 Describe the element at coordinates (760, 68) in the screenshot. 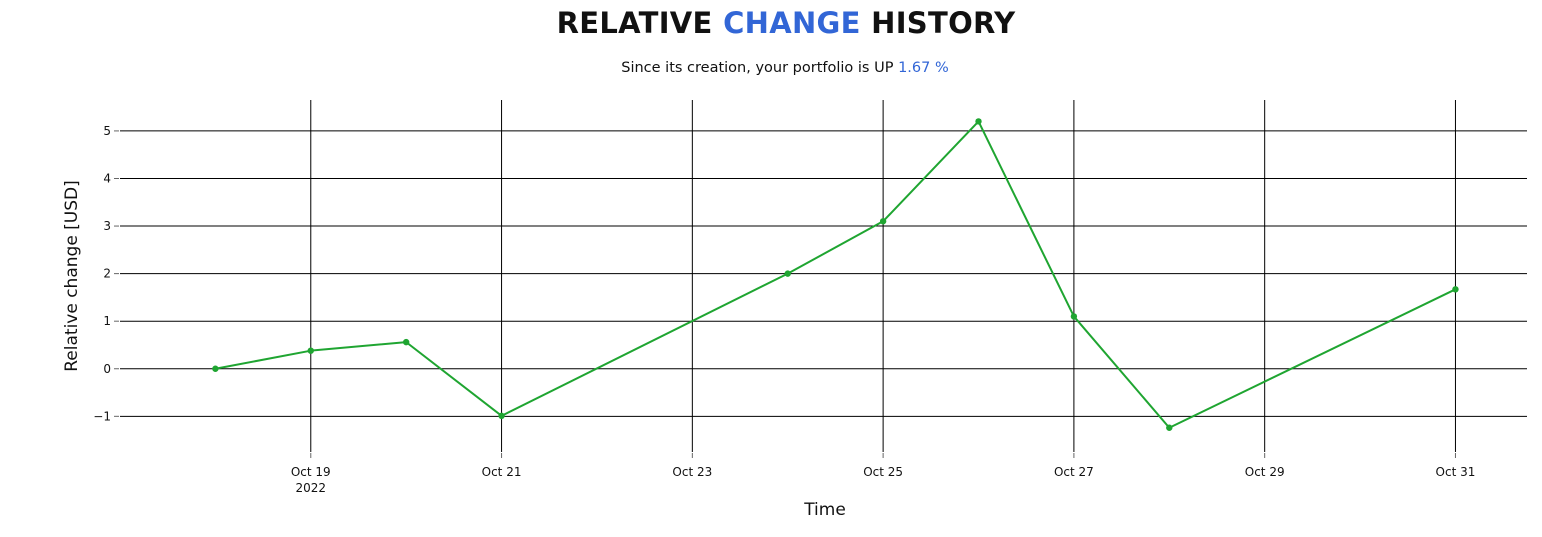

I see `subtitle-text: Since its creation, your portfolio is UP` at that location.